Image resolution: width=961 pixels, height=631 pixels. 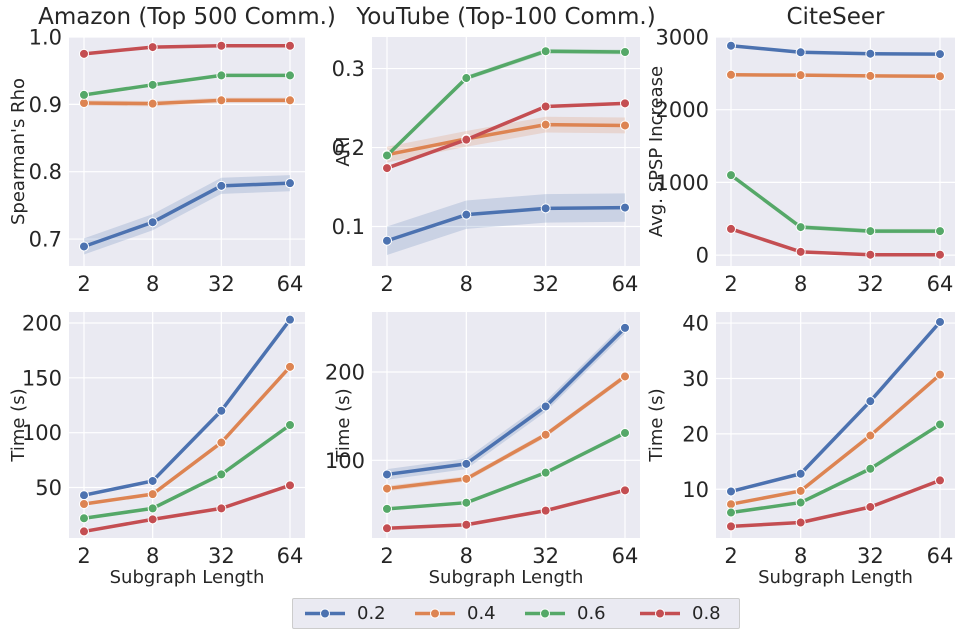 What do you see at coordinates (344, 613) in the screenshot?
I see `legend-entry-0.2: 0.2` at bounding box center [344, 613].